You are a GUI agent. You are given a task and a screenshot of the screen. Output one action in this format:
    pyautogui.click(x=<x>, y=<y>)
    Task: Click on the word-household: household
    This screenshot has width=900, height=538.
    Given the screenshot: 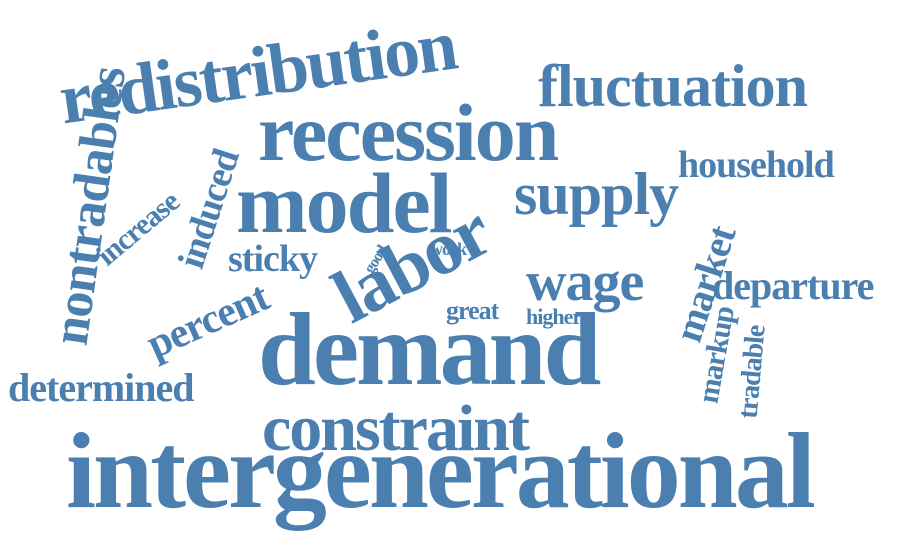 What is the action you would take?
    pyautogui.click(x=756, y=165)
    